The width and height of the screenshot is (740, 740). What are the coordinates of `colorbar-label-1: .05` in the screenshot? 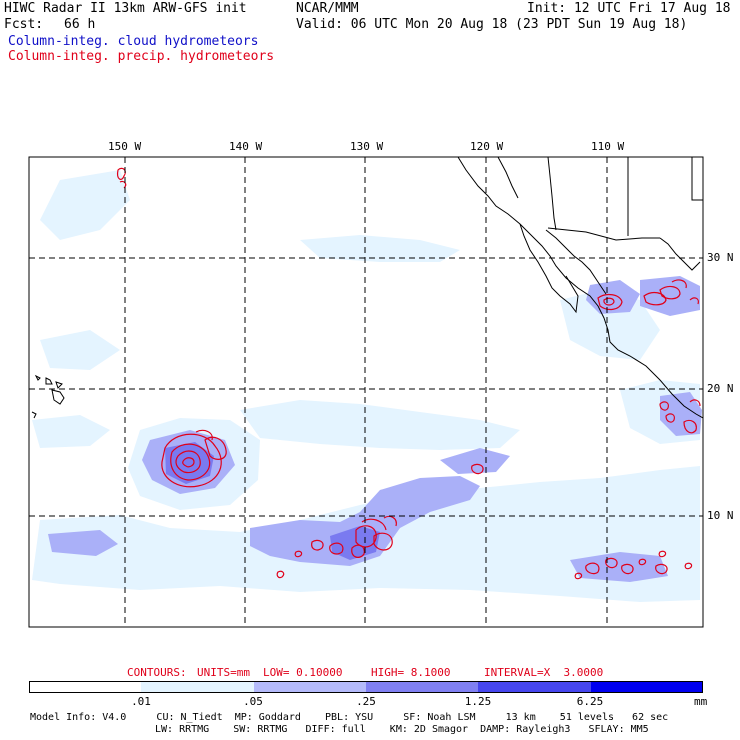 It's located at (253, 701).